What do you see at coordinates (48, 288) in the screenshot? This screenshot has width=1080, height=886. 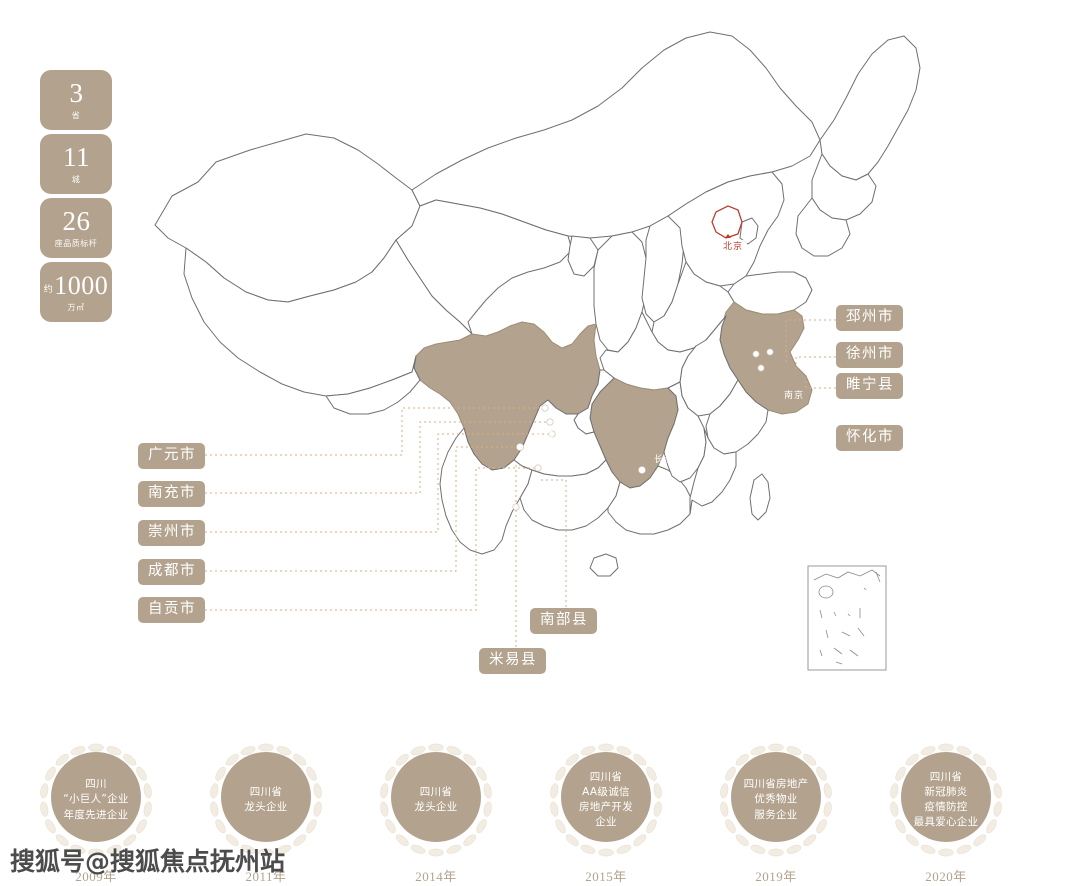 I see `stat-prefix: 约` at bounding box center [48, 288].